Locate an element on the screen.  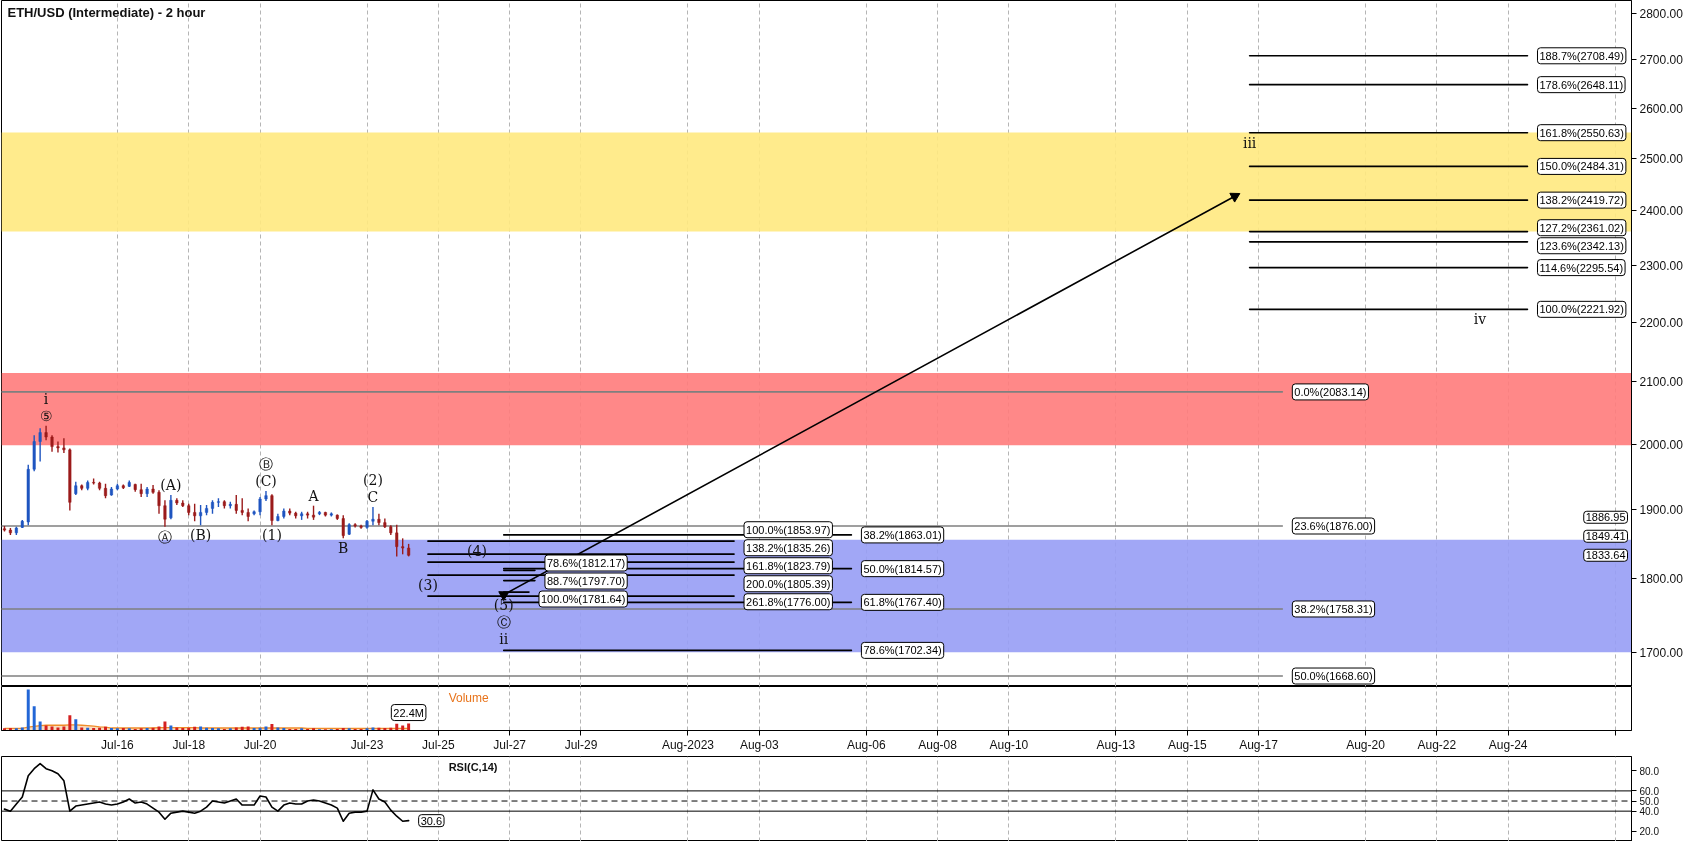
annotation: B is located at coordinates (343, 548).